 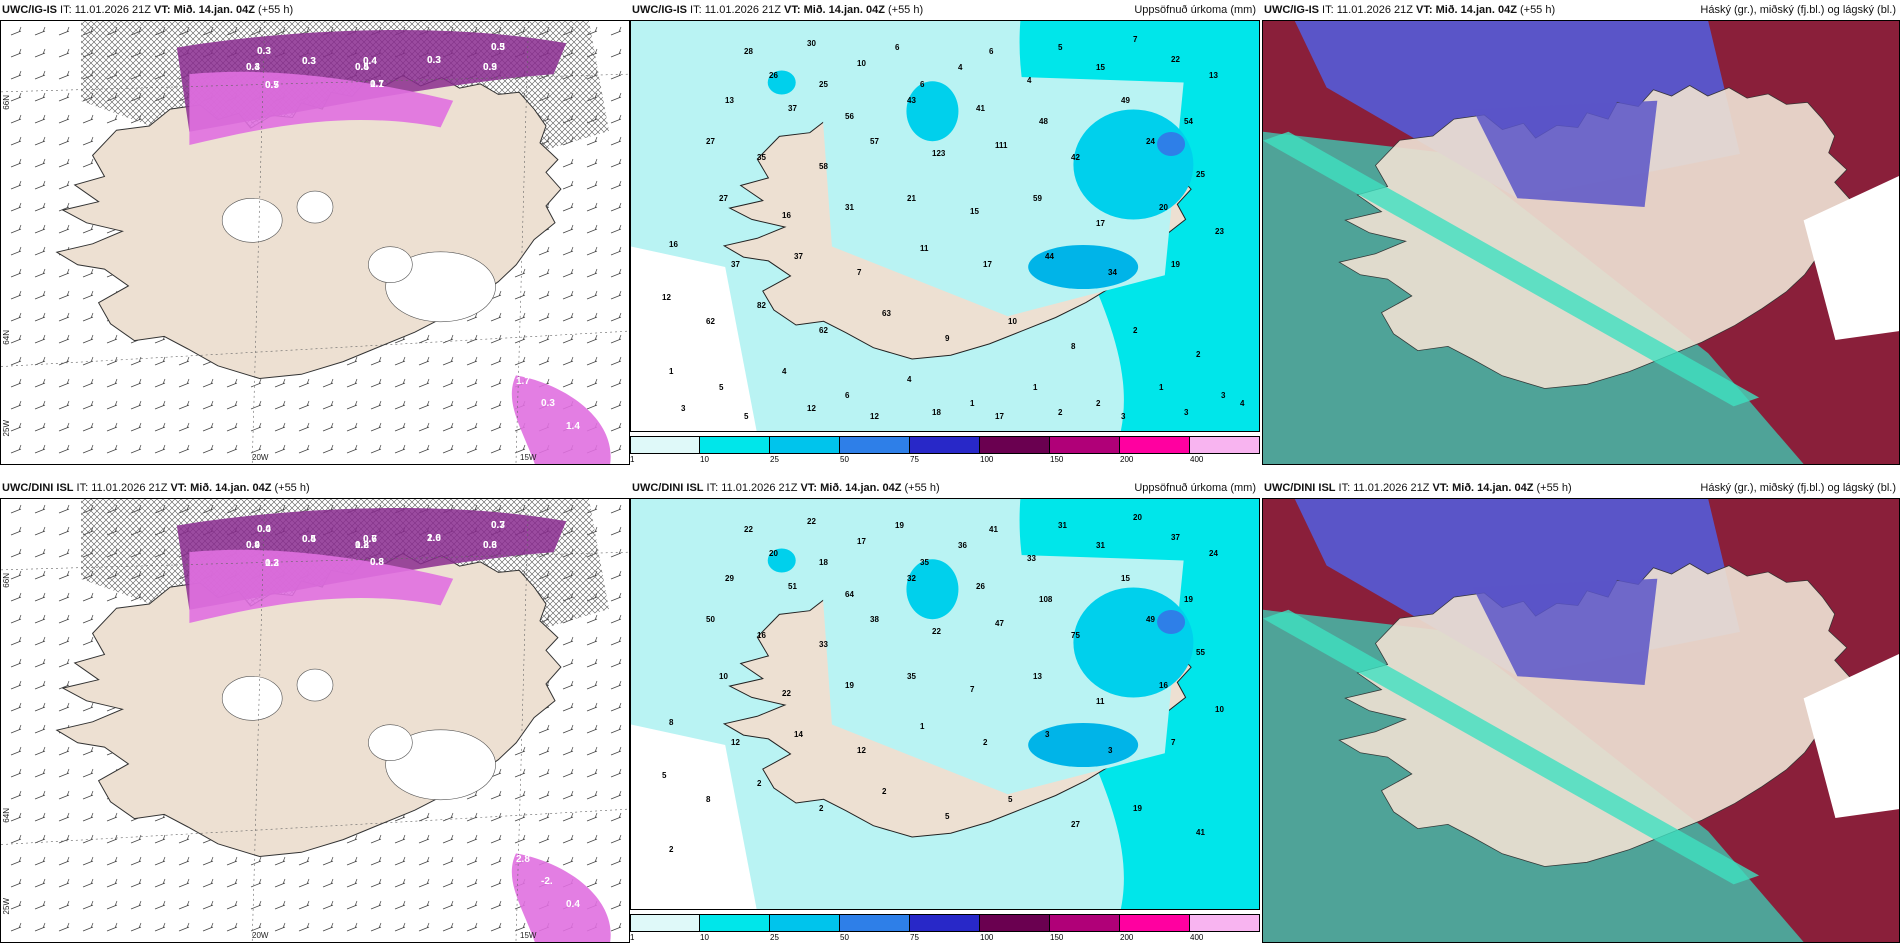 What do you see at coordinates (1565, 632) in the screenshot?
I see `mid-cloud-over-land` at bounding box center [1565, 632].